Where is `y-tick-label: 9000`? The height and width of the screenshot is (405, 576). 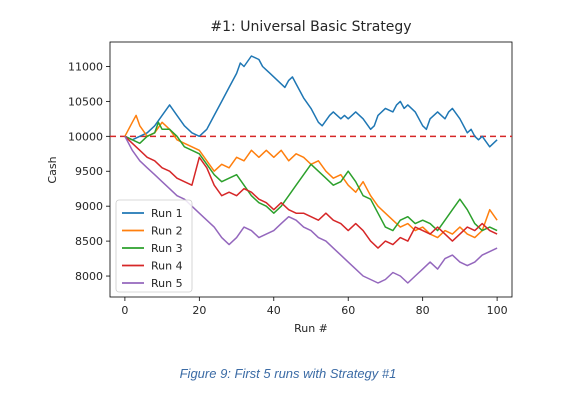
y-tick-label: 9000 is located at coordinates (89, 206).